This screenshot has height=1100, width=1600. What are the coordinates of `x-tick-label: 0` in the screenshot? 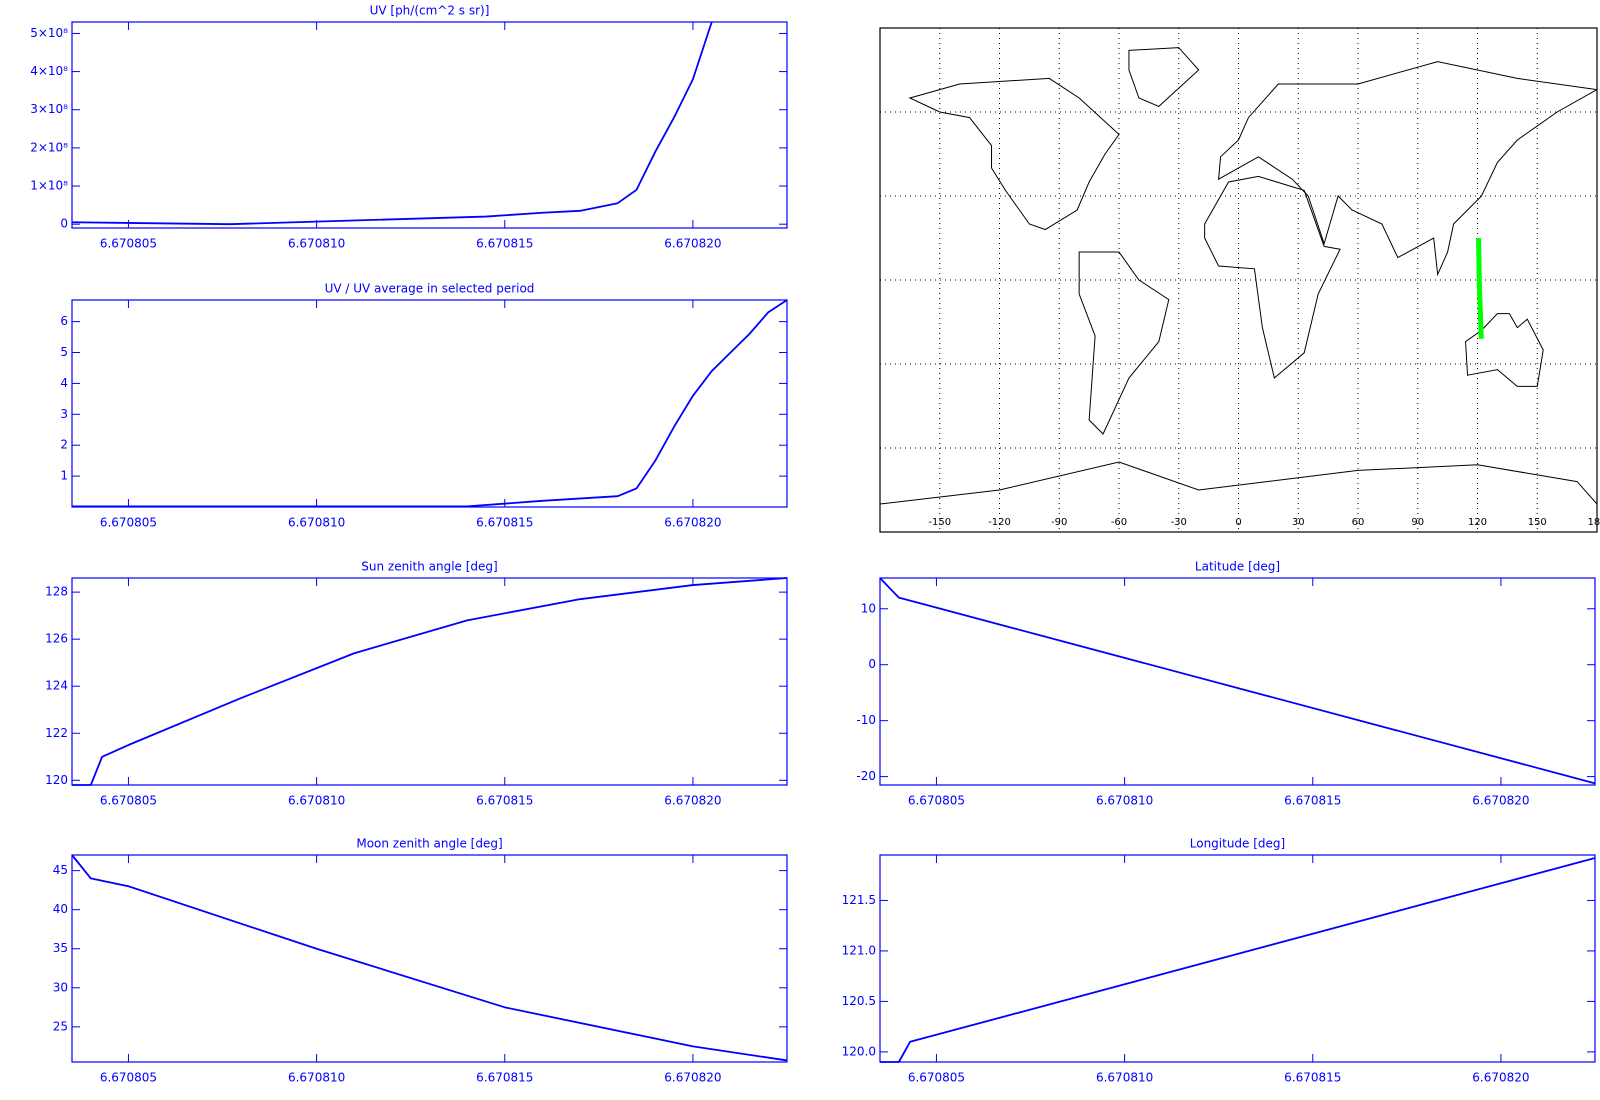 It's located at (1238, 522).